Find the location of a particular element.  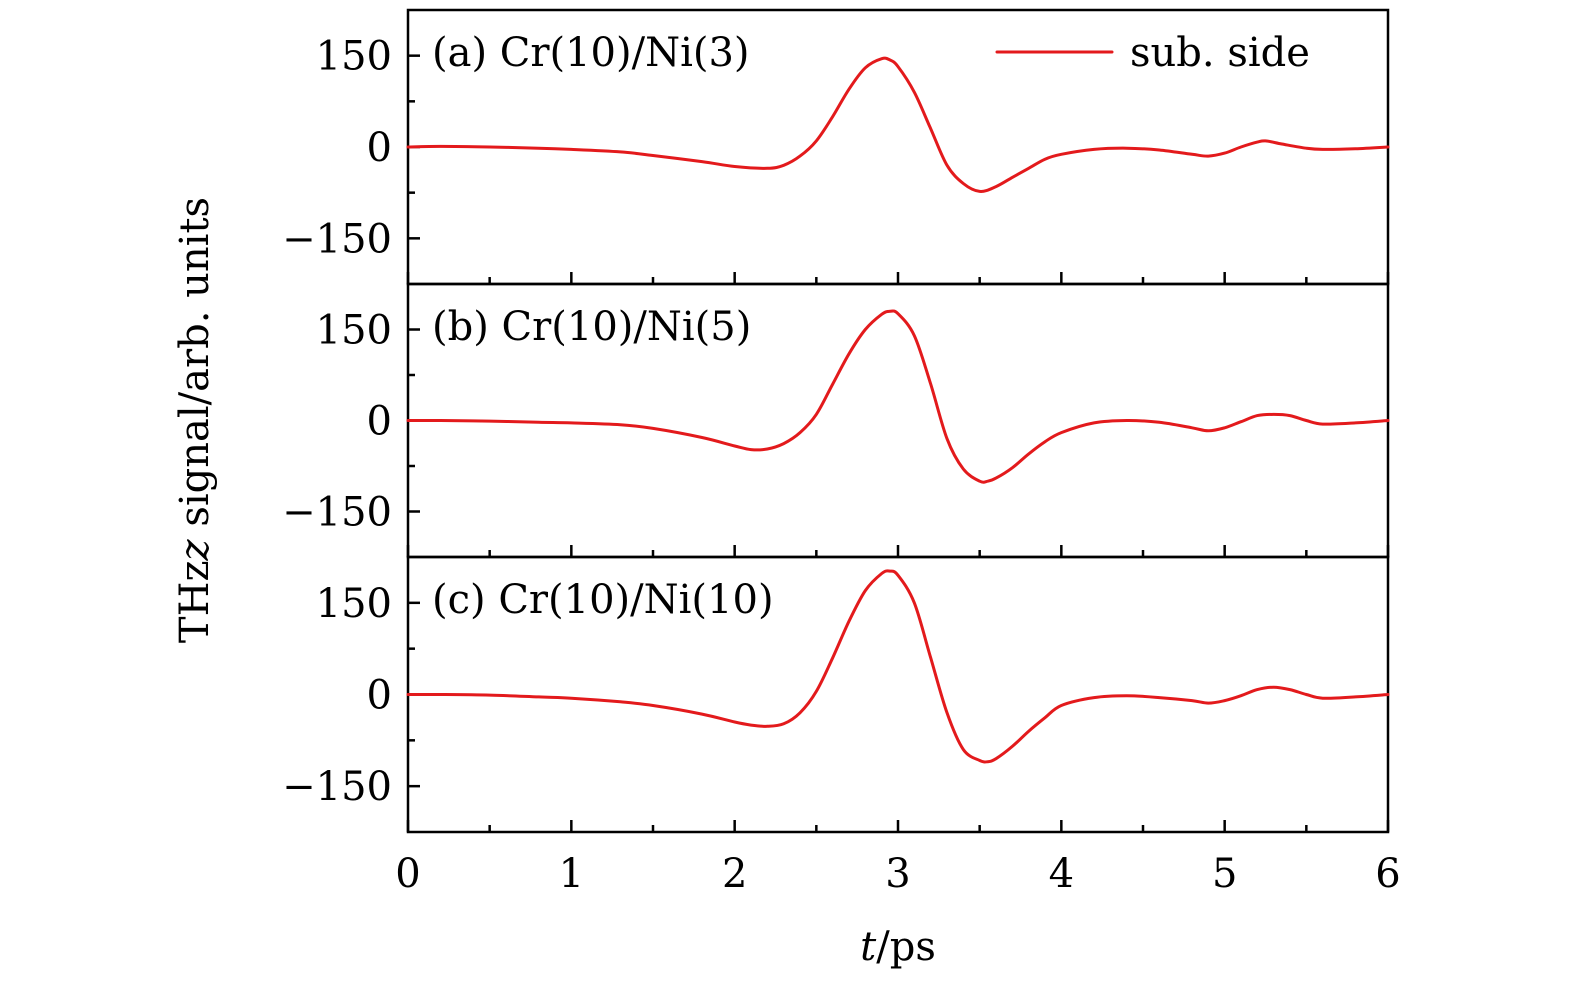

panel-label: (c) Cr(10)/Ni(10) is located at coordinates (603, 600).